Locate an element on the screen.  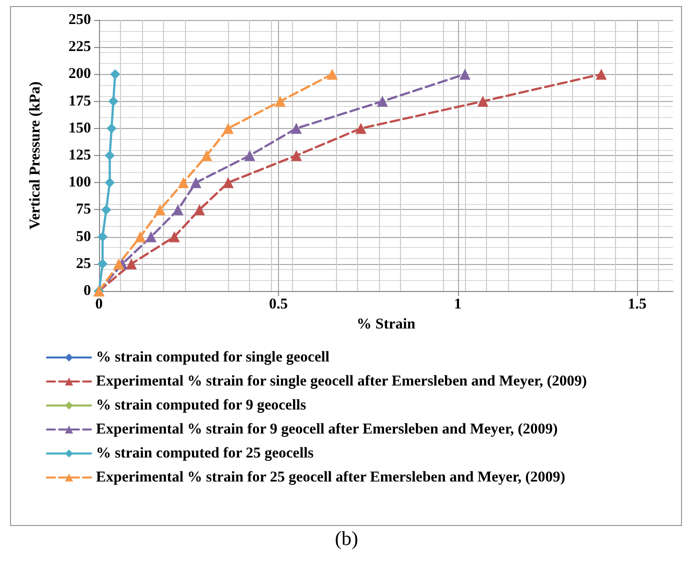
x-tick-label: 0.5 is located at coordinates (278, 304).